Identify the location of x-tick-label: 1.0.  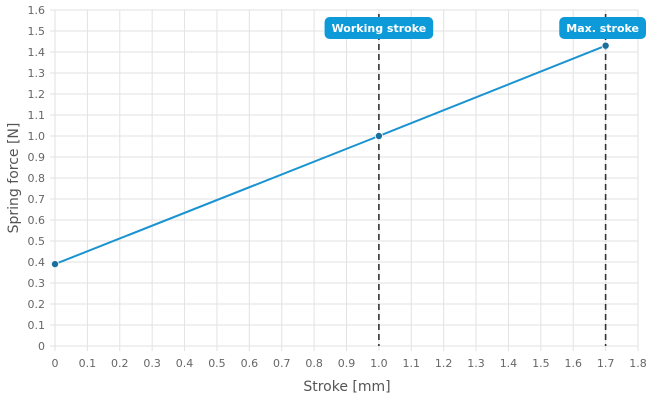
(379, 363).